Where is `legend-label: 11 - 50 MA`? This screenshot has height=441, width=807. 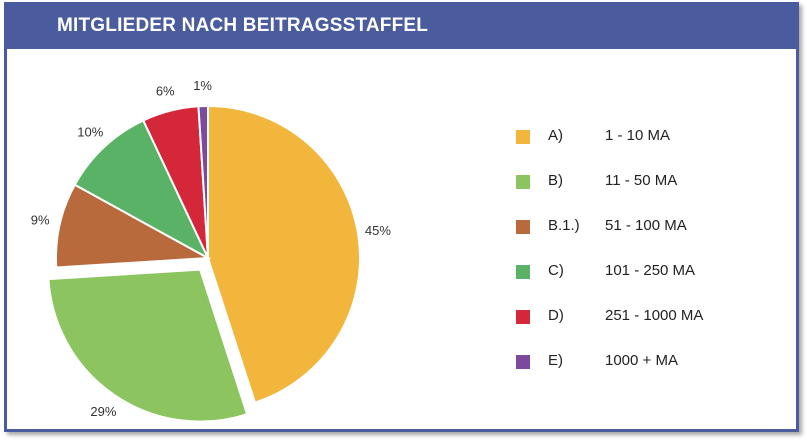 legend-label: 11 - 50 MA is located at coordinates (641, 180).